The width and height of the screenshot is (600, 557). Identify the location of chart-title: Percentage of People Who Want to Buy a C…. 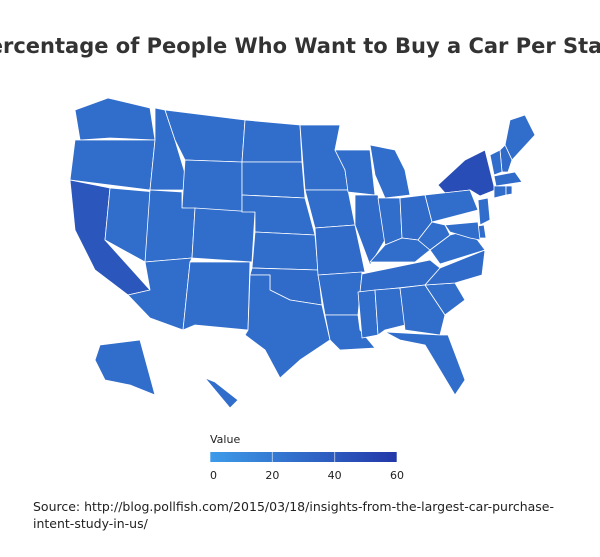
(300, 46).